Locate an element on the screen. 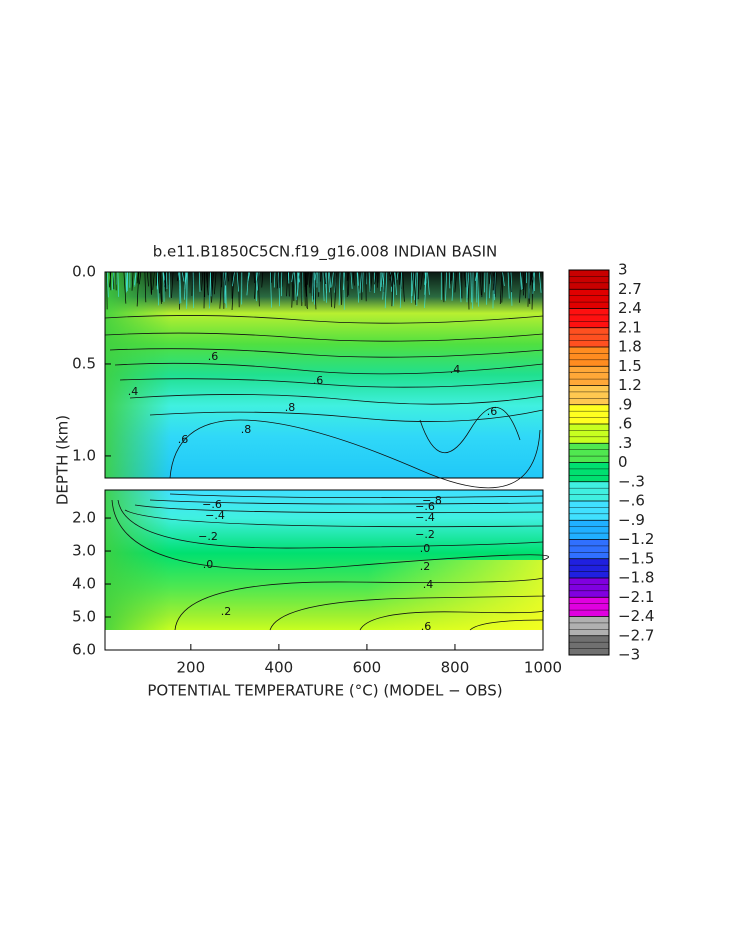 Image resolution: width=733 pixels, height=945 pixels. colorbar-label: −1.5 is located at coordinates (636, 558).